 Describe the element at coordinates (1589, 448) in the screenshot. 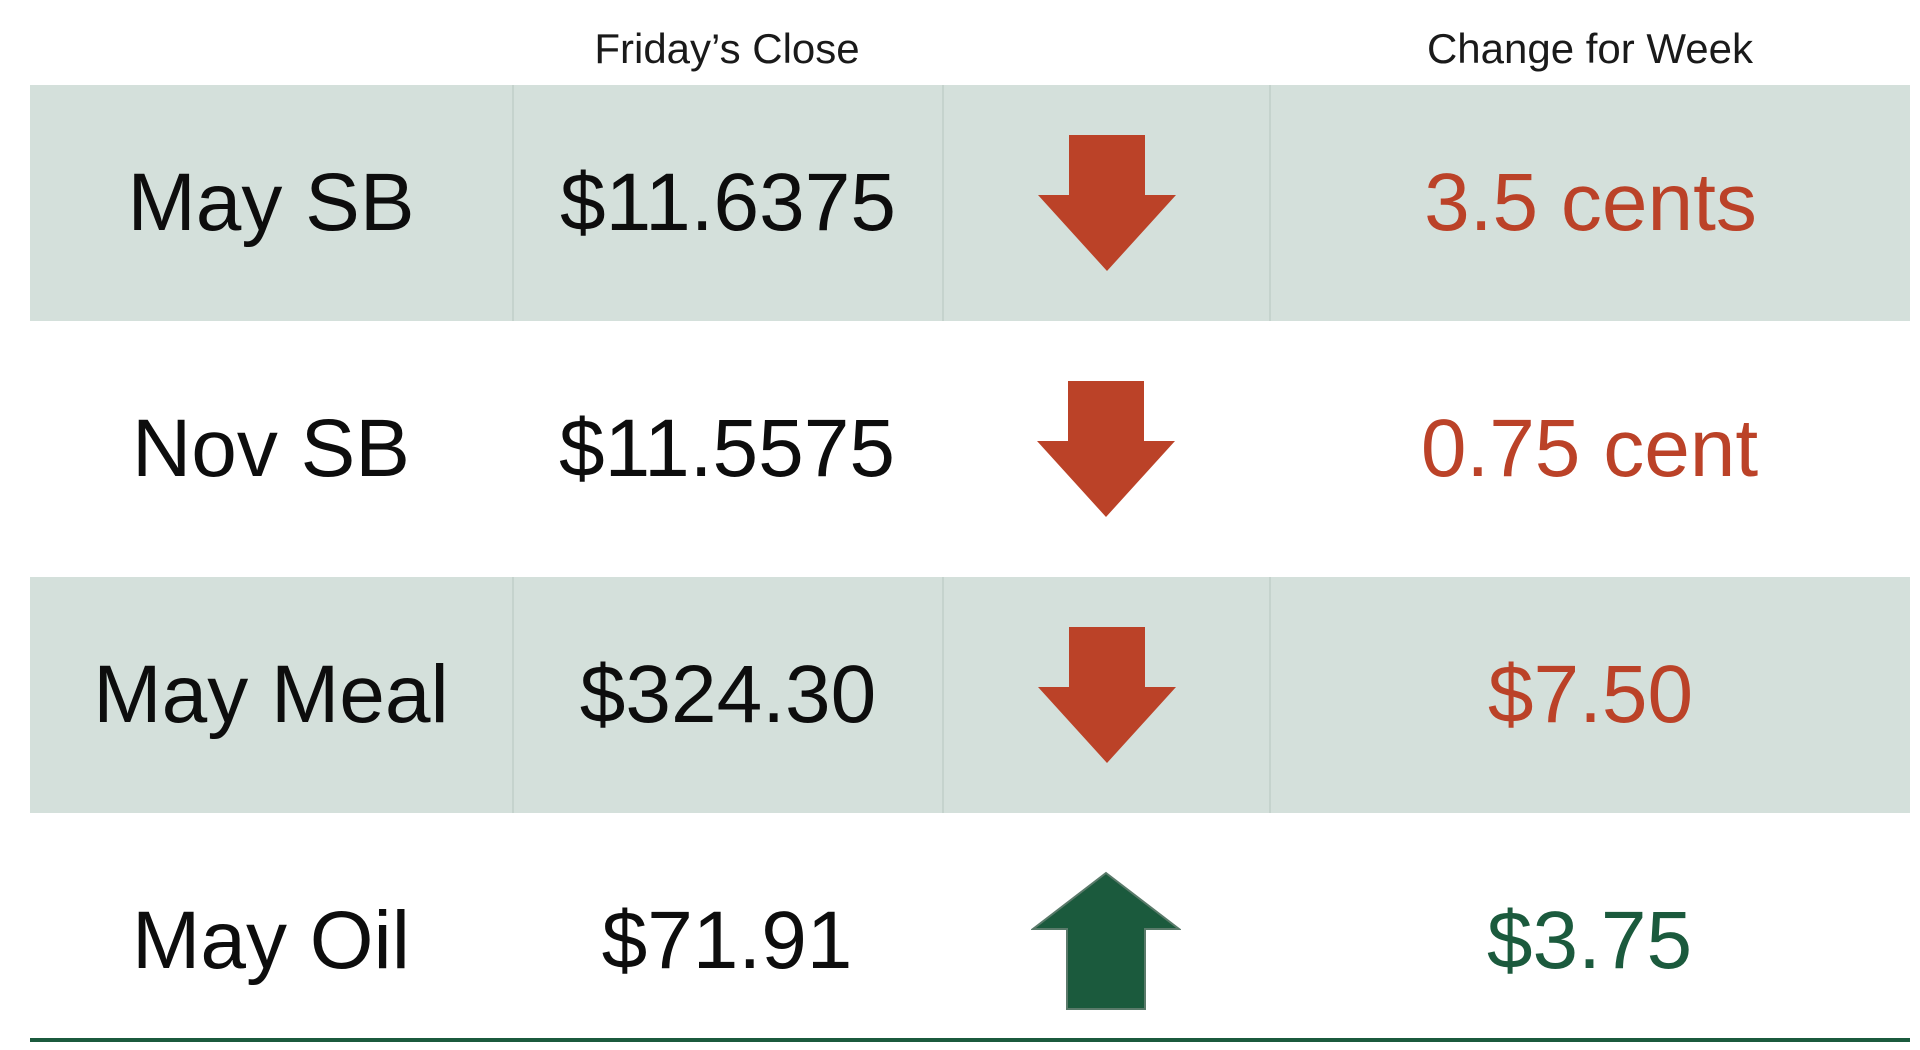

I see `weekly-change-value: 0.75 cent` at that location.